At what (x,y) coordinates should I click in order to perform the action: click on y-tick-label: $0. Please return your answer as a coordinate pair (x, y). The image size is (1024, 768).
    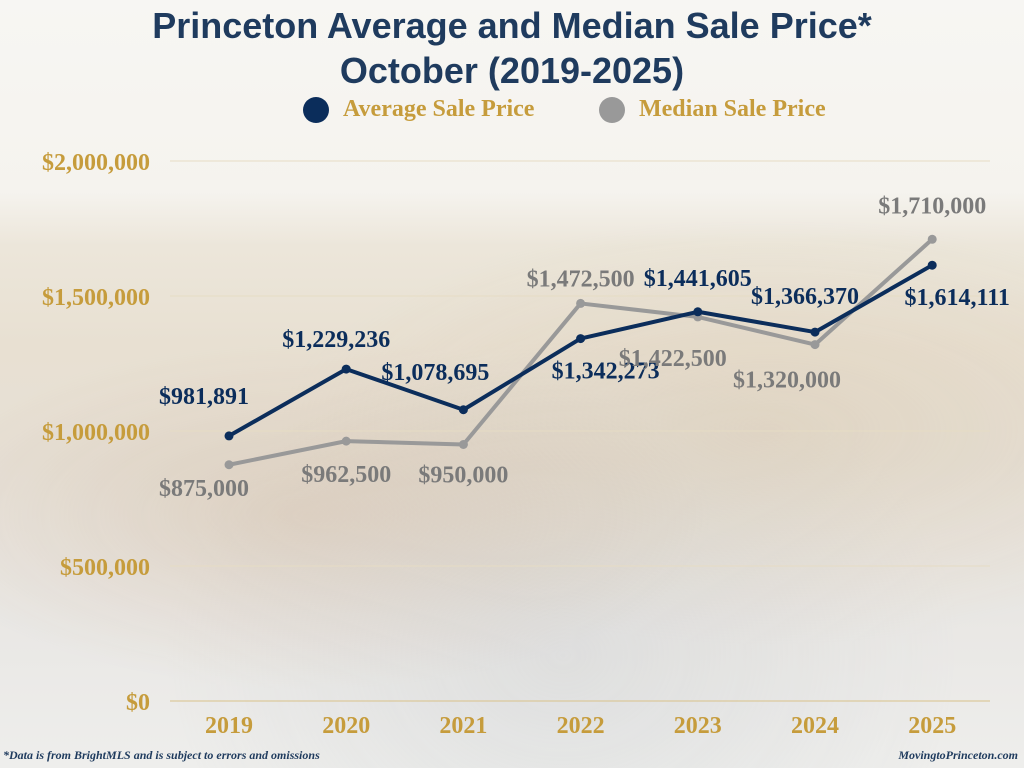
    Looking at the image, I should click on (138, 703).